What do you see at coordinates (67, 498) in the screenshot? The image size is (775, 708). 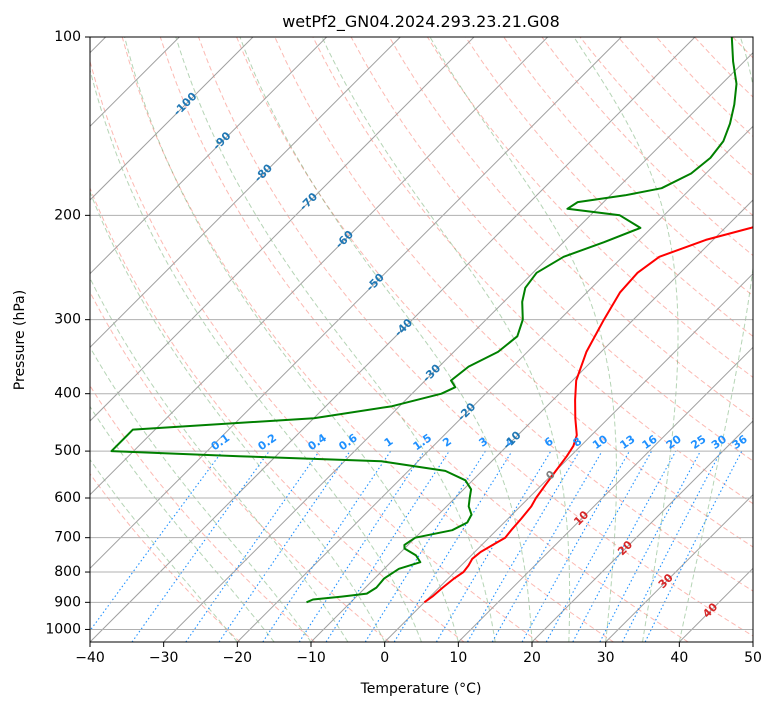 I see `y-tick-label: 600` at bounding box center [67, 498].